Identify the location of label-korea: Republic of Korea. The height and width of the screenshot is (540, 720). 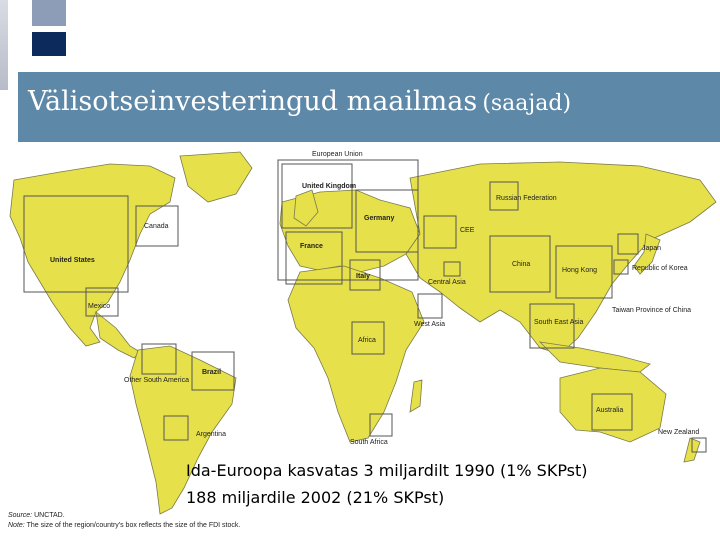
(660, 268).